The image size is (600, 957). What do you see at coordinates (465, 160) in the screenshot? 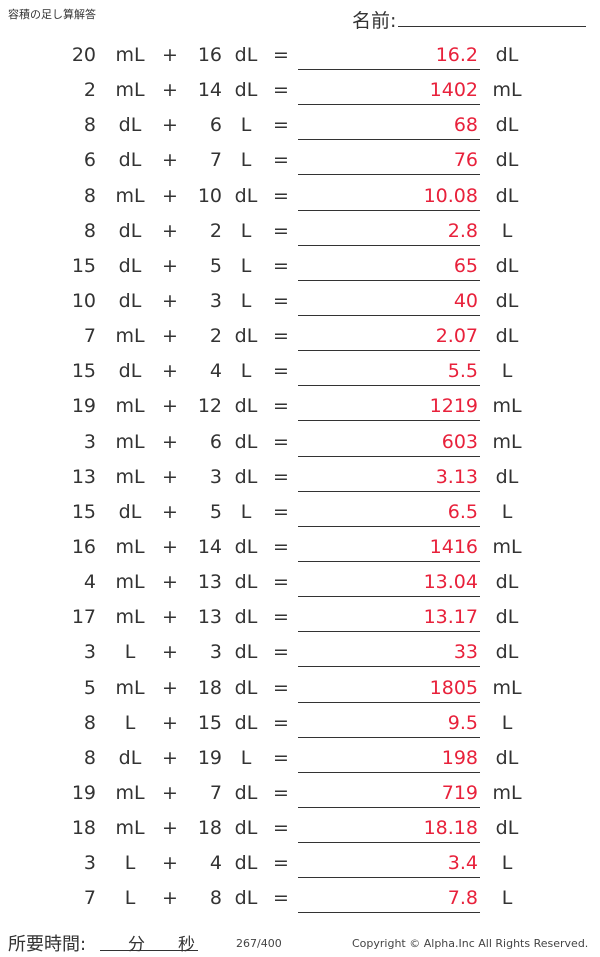
I see `answer-value: 76` at bounding box center [465, 160].